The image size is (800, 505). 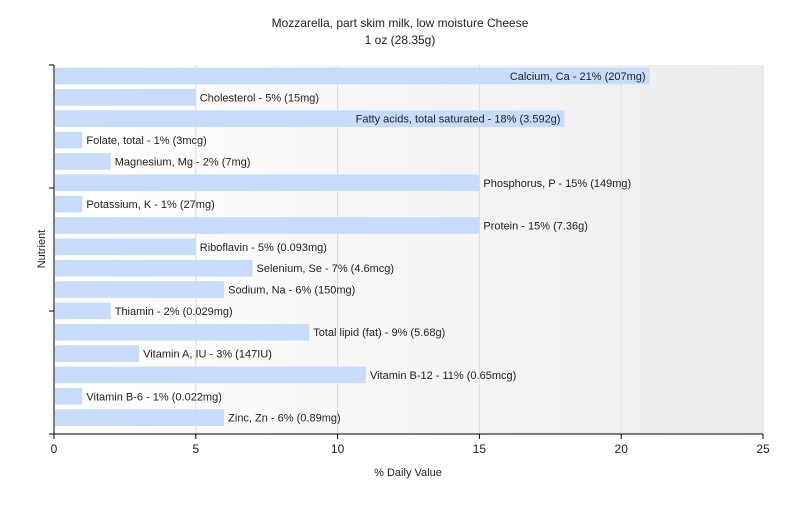 I want to click on x-tick-label: 0, so click(x=54, y=449).